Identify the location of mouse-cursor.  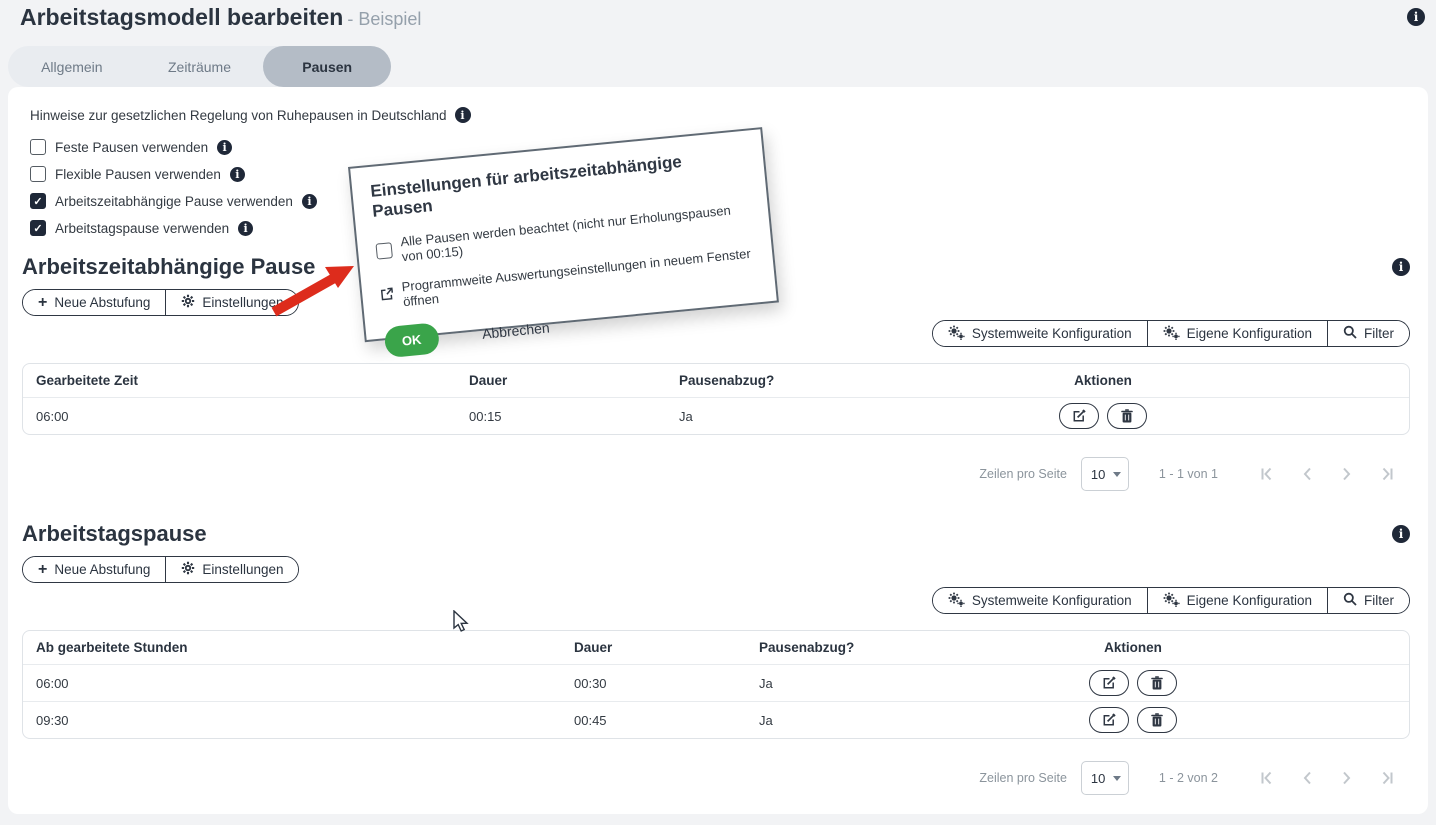
(461, 621).